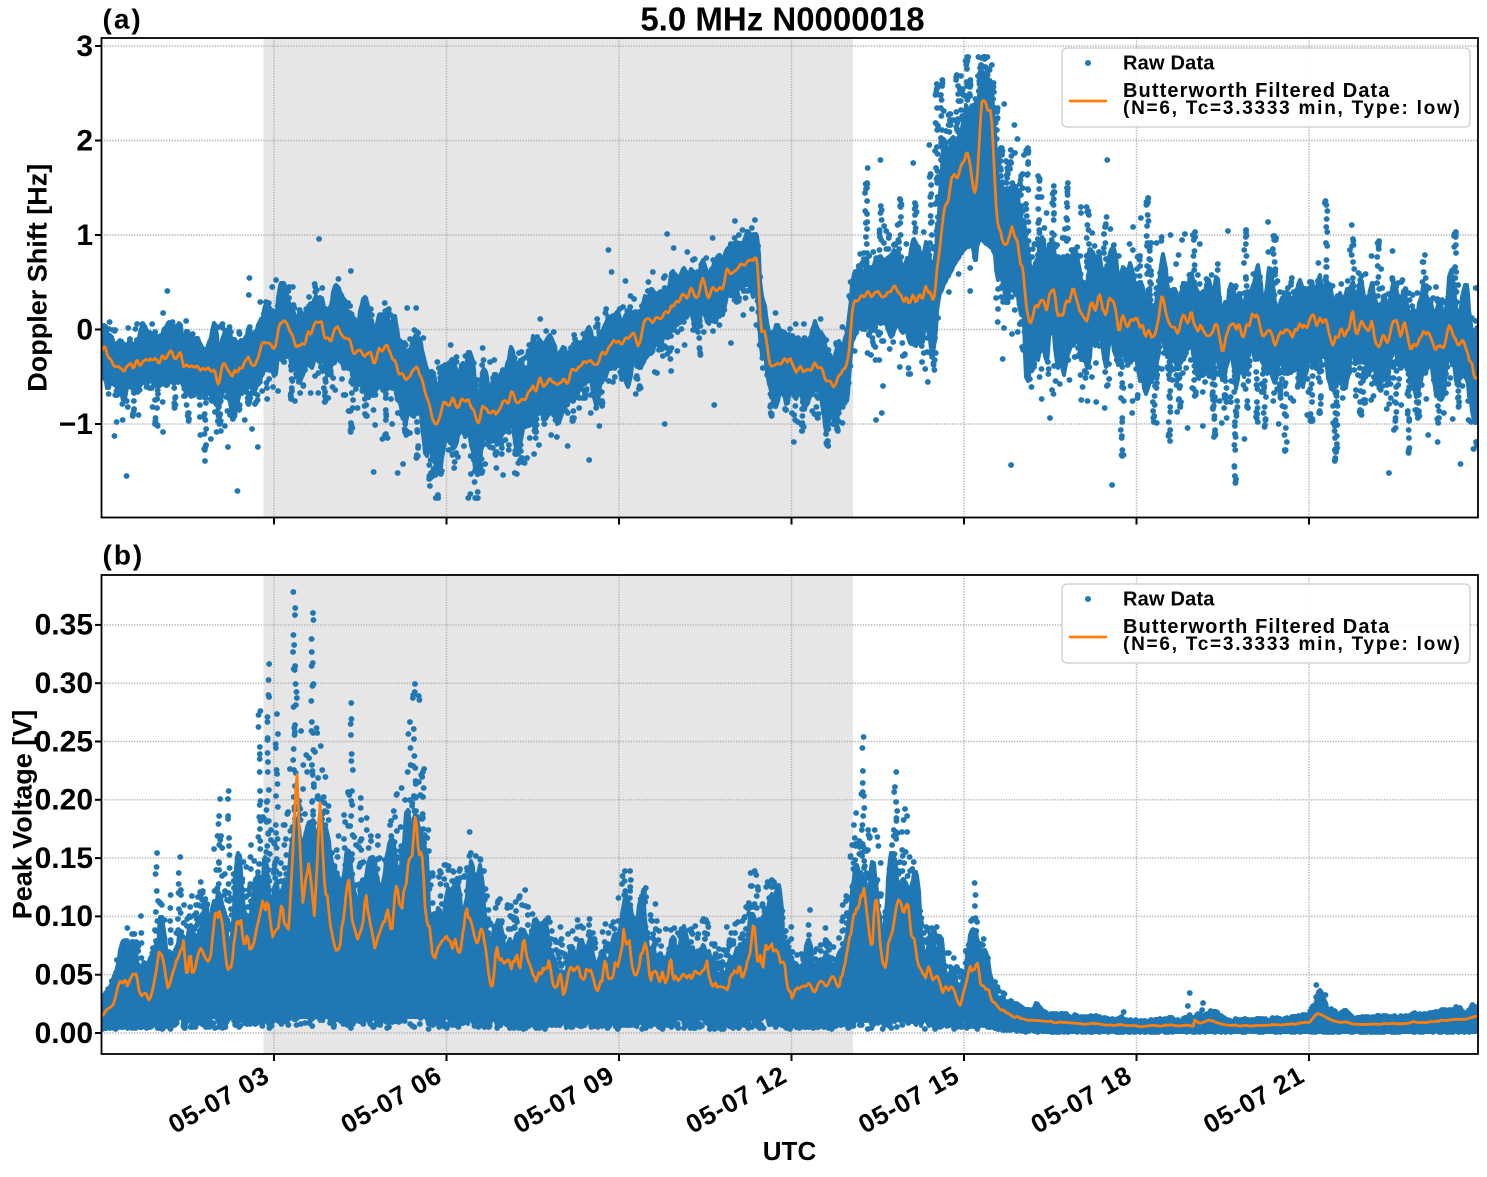 This screenshot has height=1177, width=1487. Describe the element at coordinates (790, 1151) in the screenshot. I see `svg-text: UTC` at that location.